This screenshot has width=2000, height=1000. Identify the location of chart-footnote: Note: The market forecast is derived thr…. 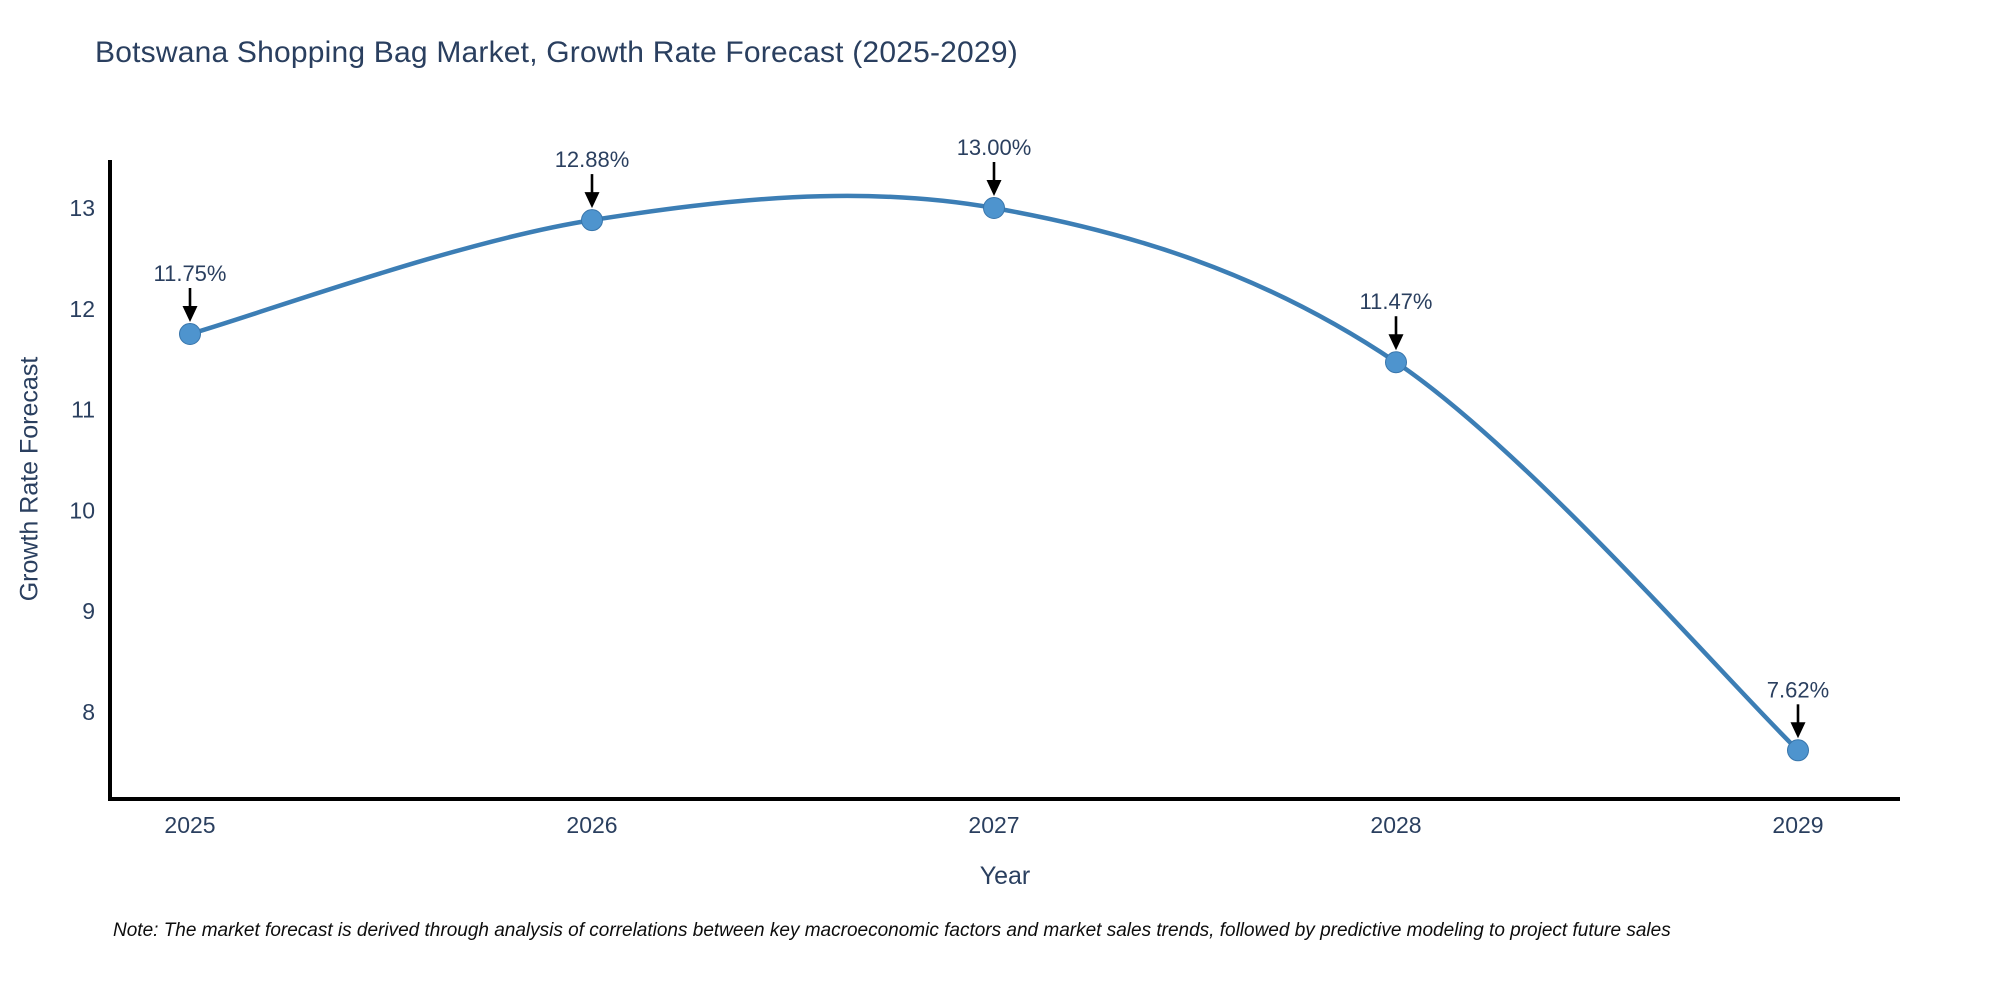
(892, 930).